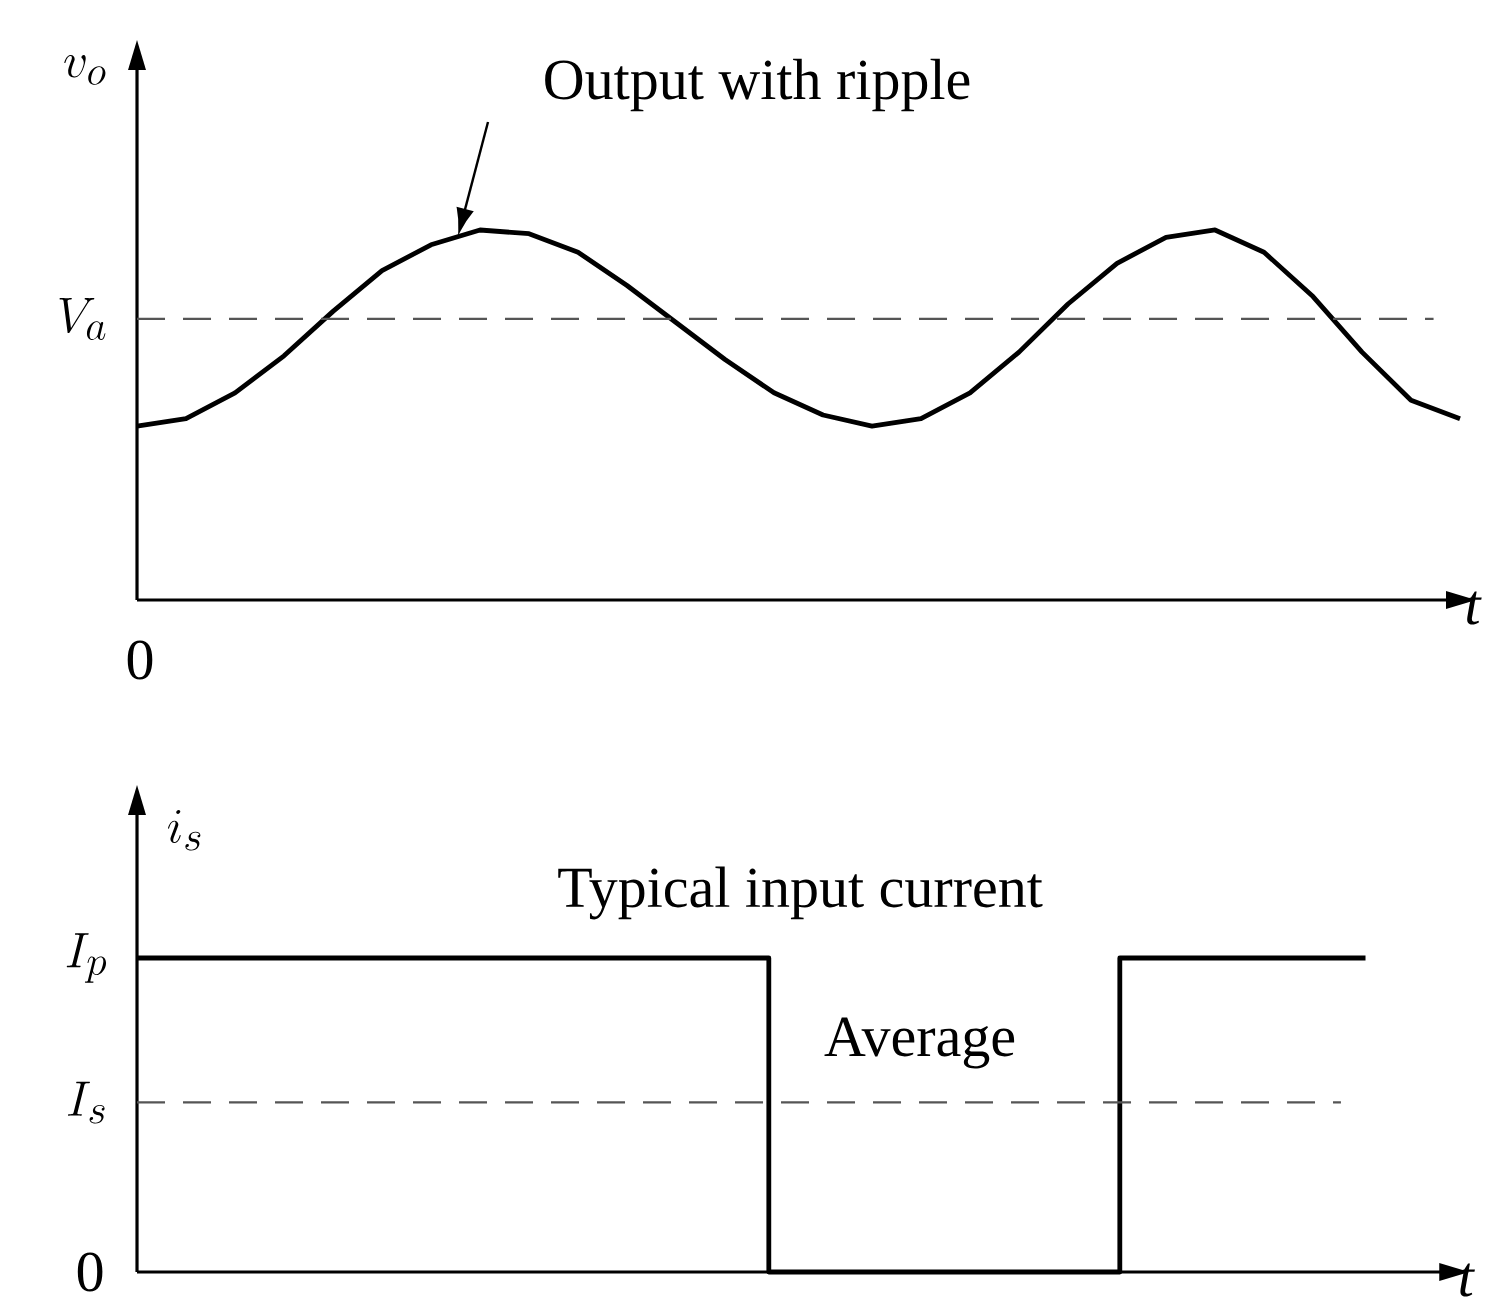 The image size is (1491, 1297). What do you see at coordinates (919, 1043) in the screenshot?
I see `annotation: Average` at bounding box center [919, 1043].